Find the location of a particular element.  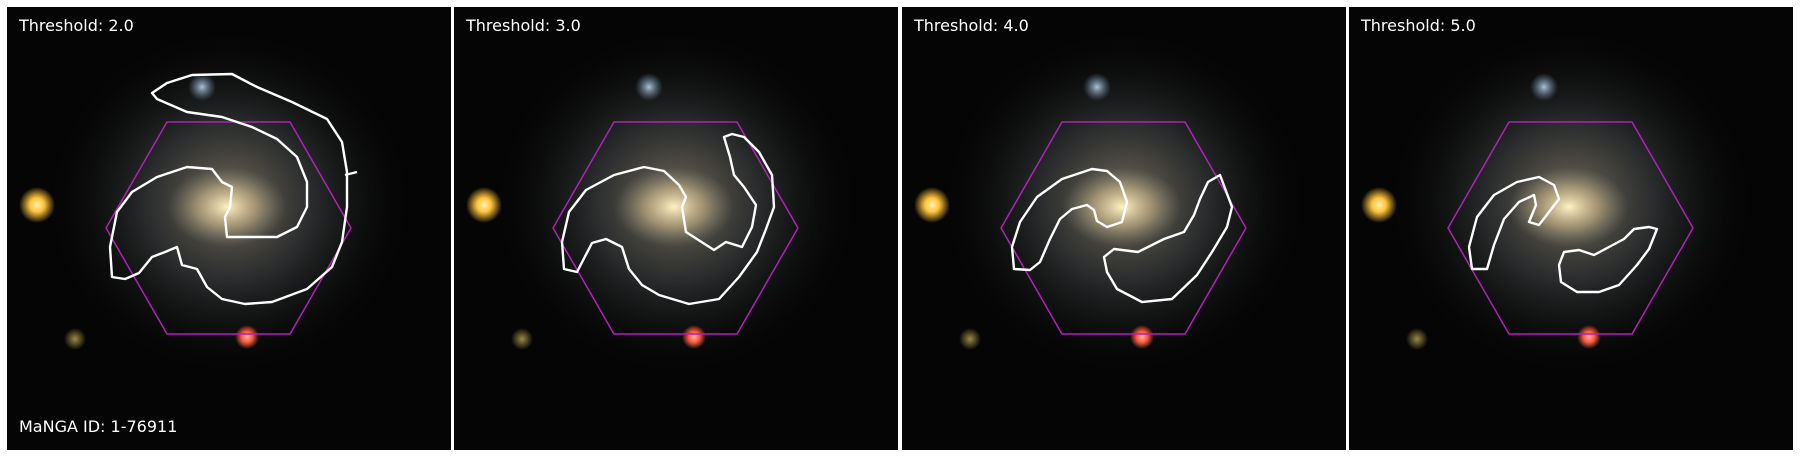

threshold-label: Threshold: 4.0 is located at coordinates (971, 25).